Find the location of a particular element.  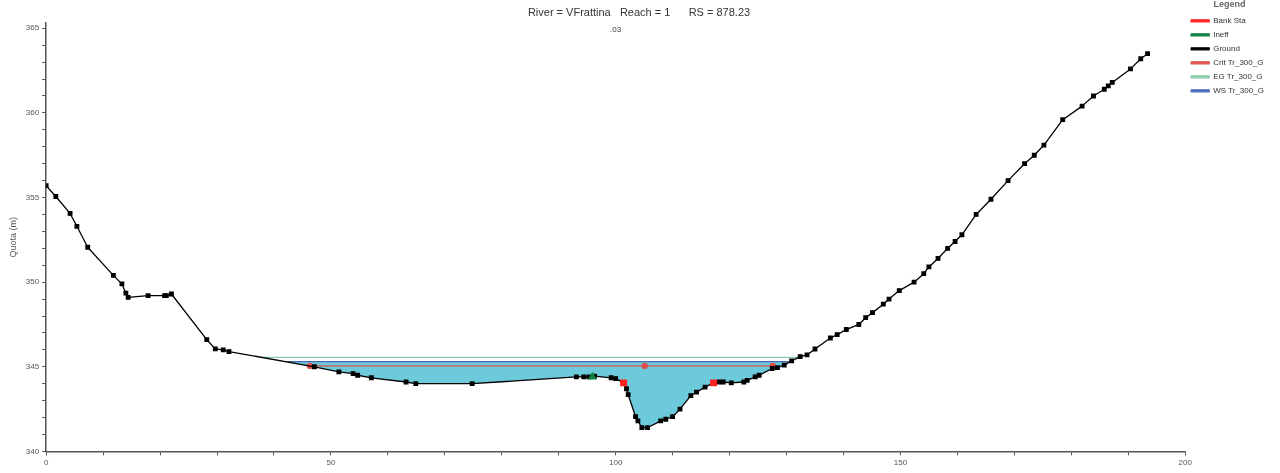

x-tick-label: 0 is located at coordinates (46, 463).